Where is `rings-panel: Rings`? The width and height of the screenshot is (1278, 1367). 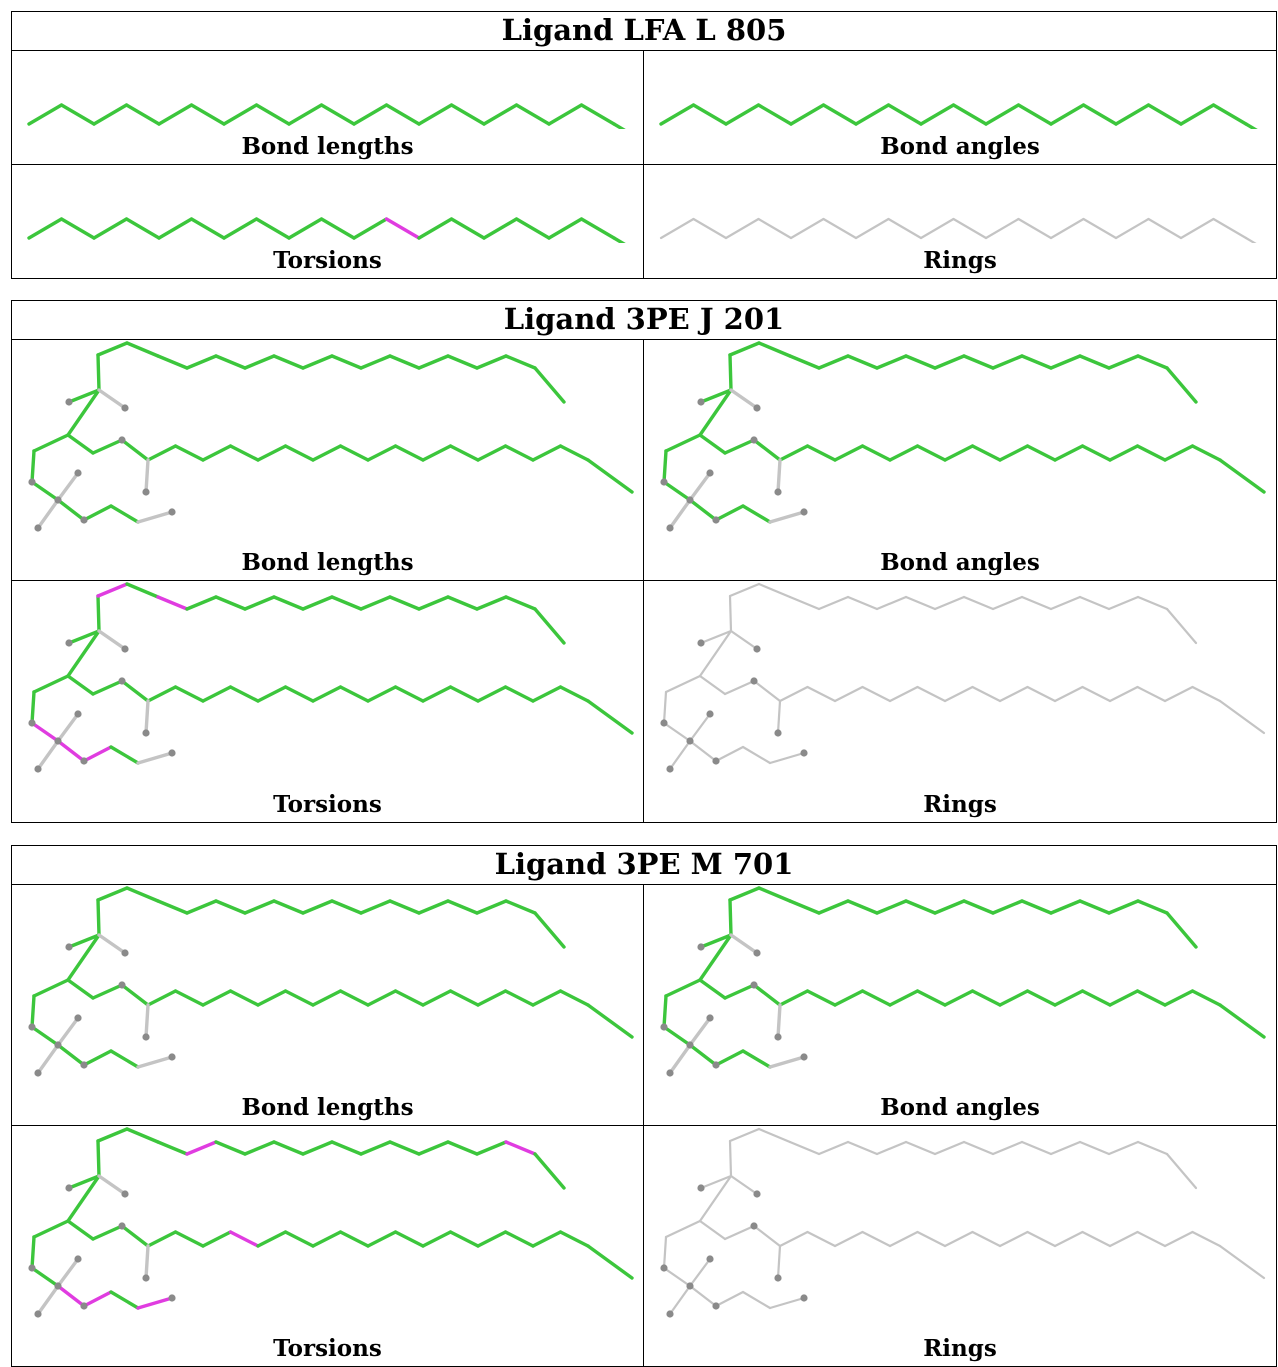 rings-panel: Rings is located at coordinates (960, 701).